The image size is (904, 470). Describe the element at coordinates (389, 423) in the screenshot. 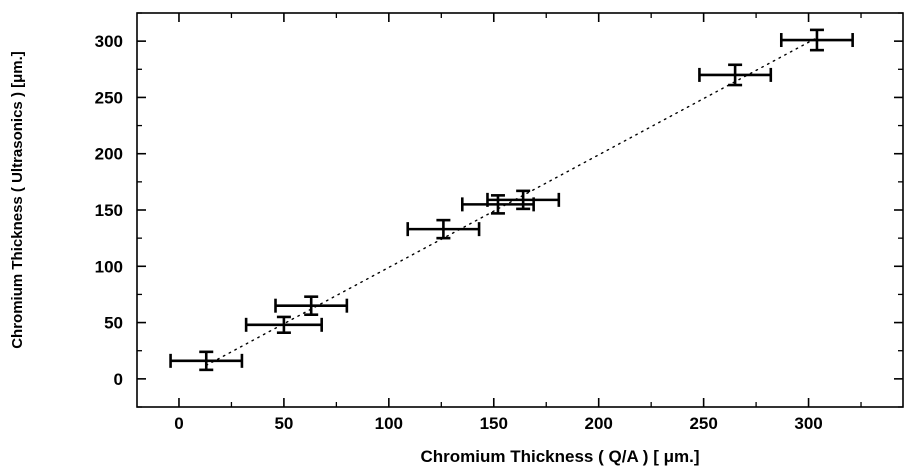

I see `x-tick-label: 100` at that location.